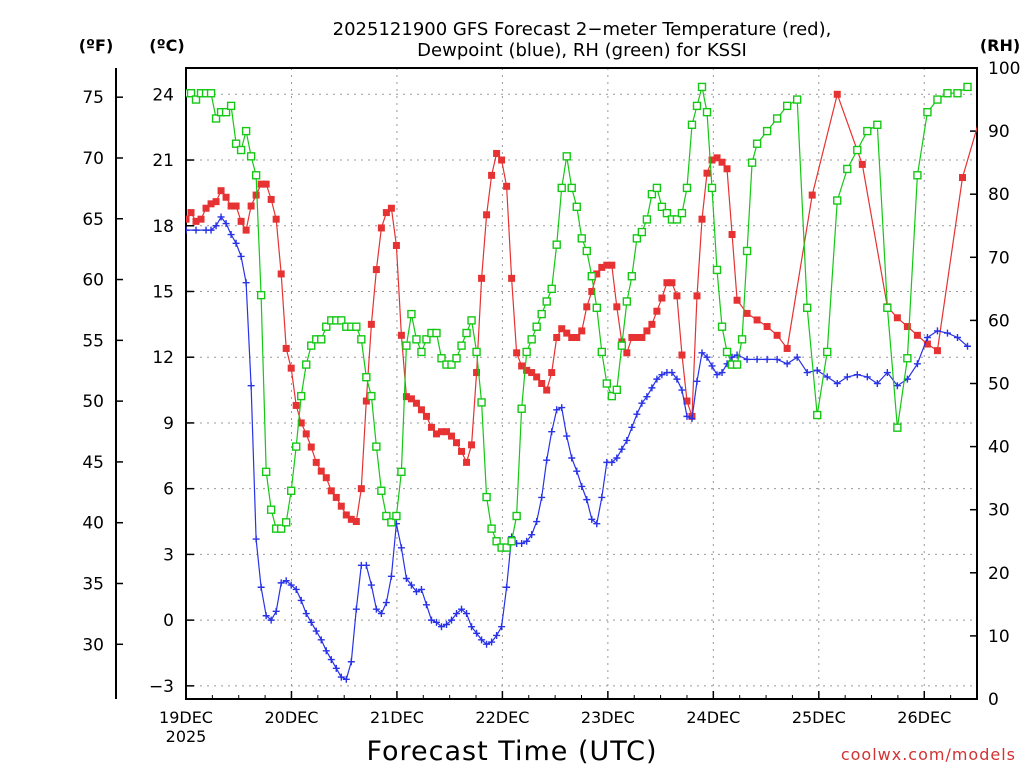  Describe the element at coordinates (186, 736) in the screenshot. I see `year-label: 2025` at that location.